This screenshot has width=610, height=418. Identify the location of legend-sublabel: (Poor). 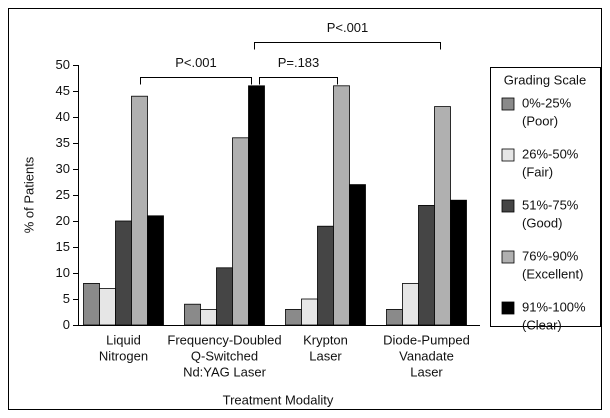
(540, 120).